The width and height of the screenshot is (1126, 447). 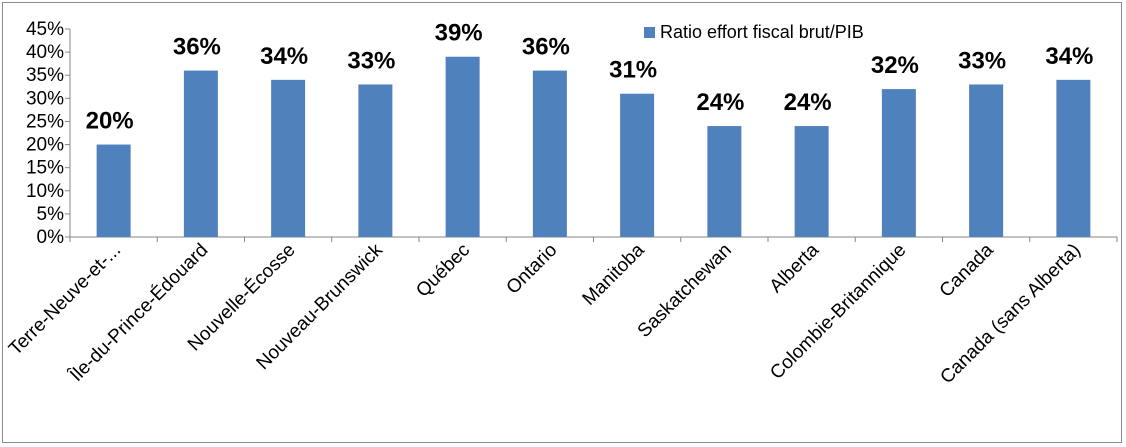 What do you see at coordinates (895, 65) in the screenshot?
I see `data-label: 32%` at bounding box center [895, 65].